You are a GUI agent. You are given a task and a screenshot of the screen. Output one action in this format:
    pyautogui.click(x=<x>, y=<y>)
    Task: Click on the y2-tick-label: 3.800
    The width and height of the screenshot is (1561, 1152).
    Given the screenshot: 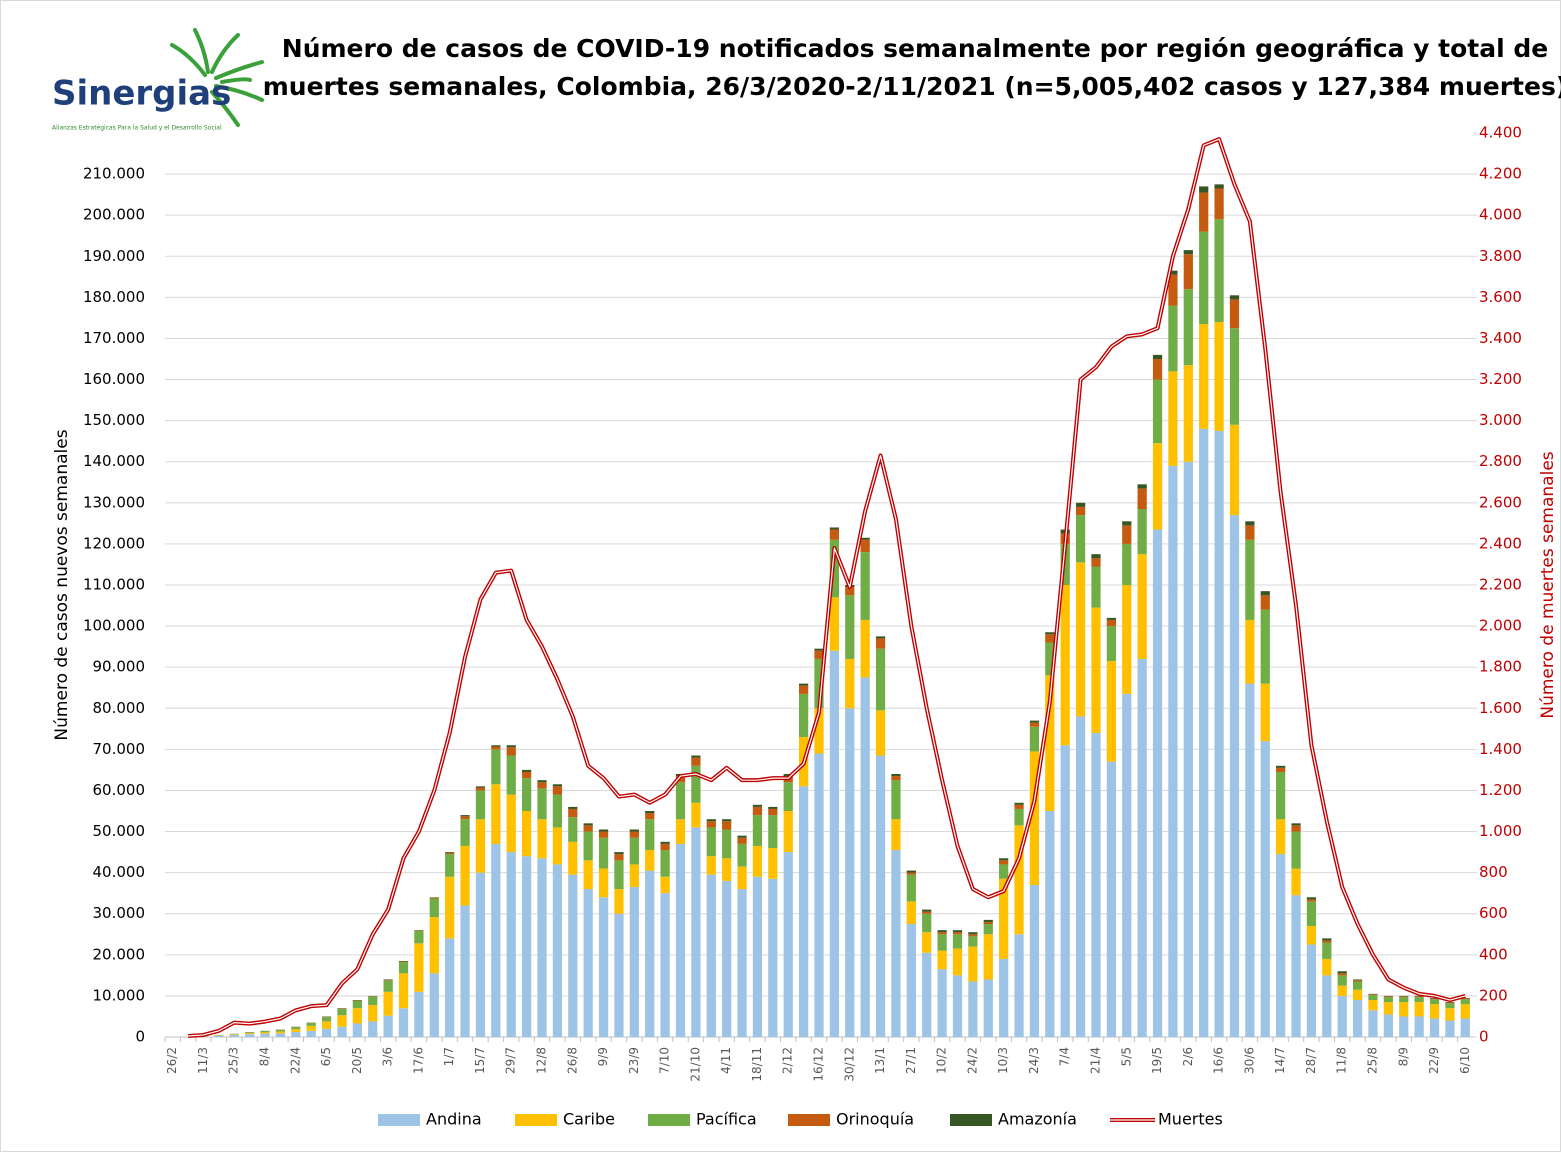 What is the action you would take?
    pyautogui.click(x=1500, y=256)
    